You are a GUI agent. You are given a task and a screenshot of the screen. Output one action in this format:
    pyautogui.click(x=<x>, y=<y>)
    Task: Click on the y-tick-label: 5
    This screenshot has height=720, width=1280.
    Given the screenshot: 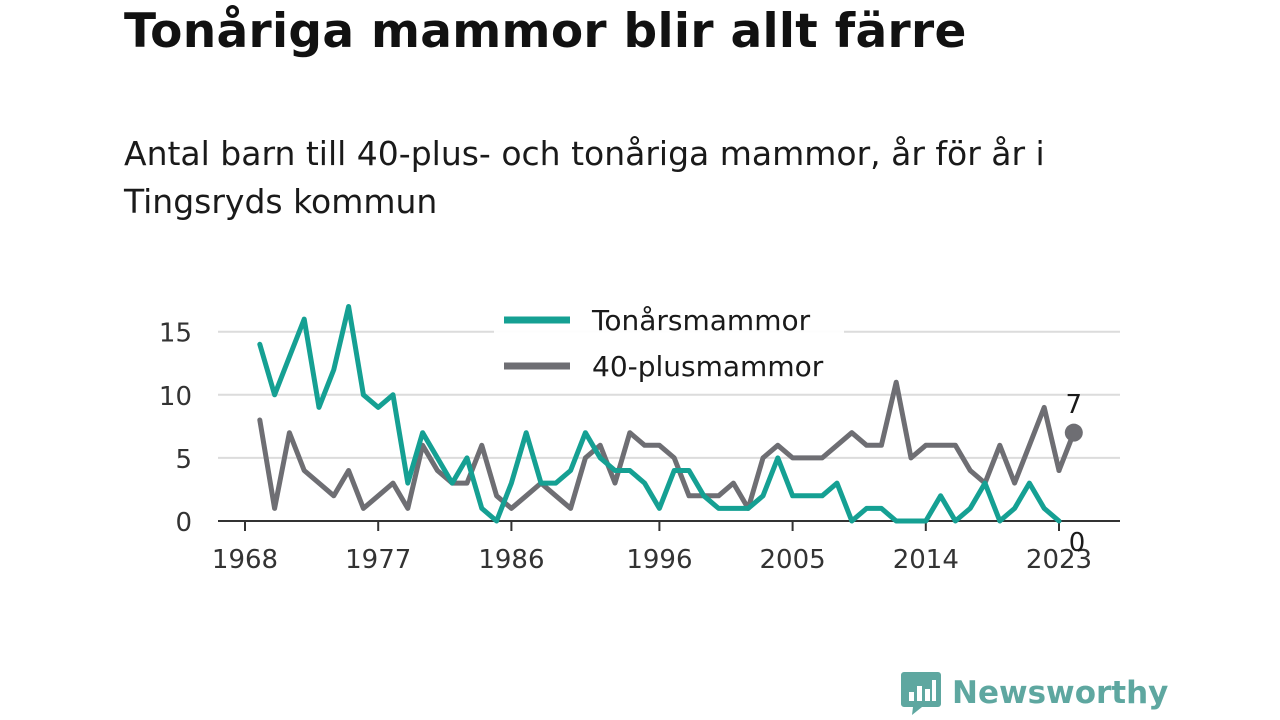 What is the action you would take?
    pyautogui.click(x=183, y=460)
    